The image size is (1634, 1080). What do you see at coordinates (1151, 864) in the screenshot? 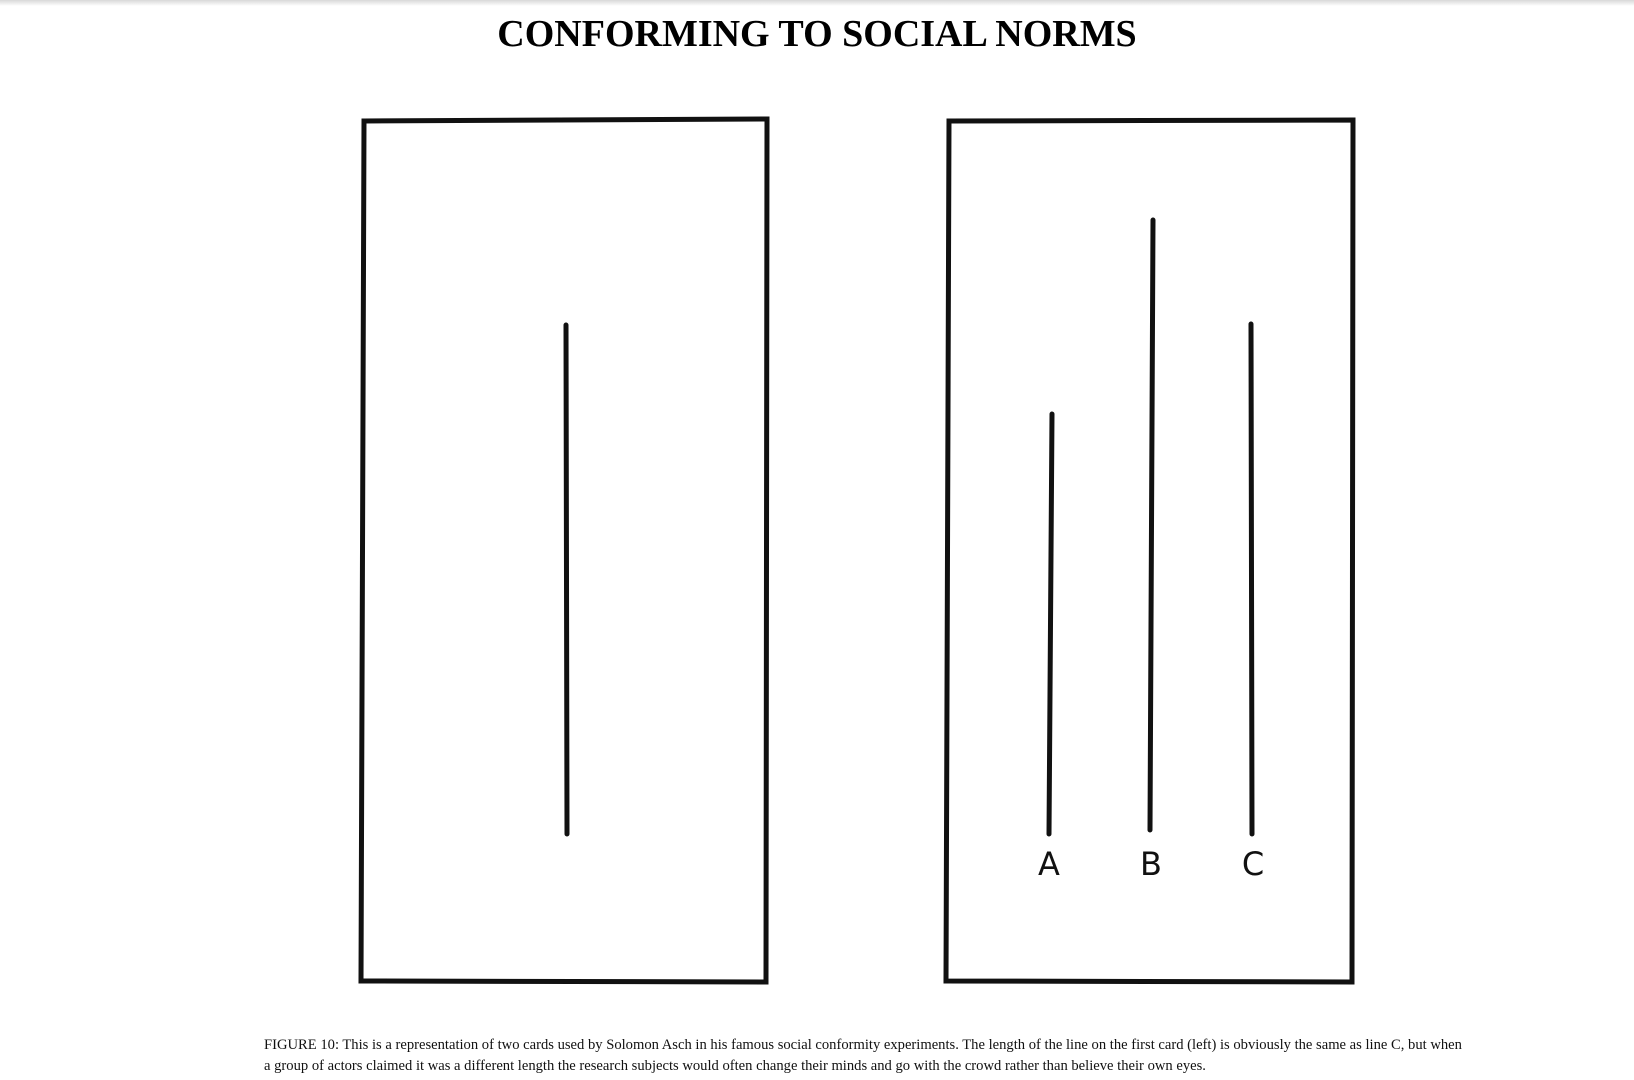
I see `label-b: B` at bounding box center [1151, 864].